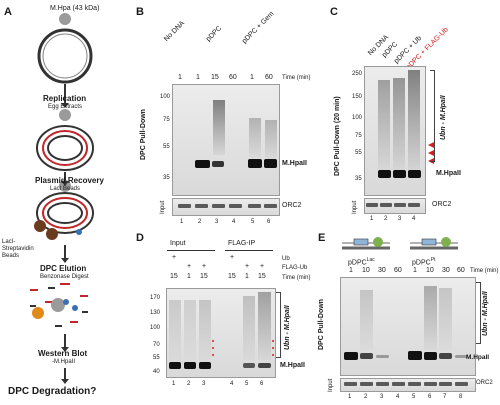  I want to click on step-western-blot: Western Blot, so click(63, 353).